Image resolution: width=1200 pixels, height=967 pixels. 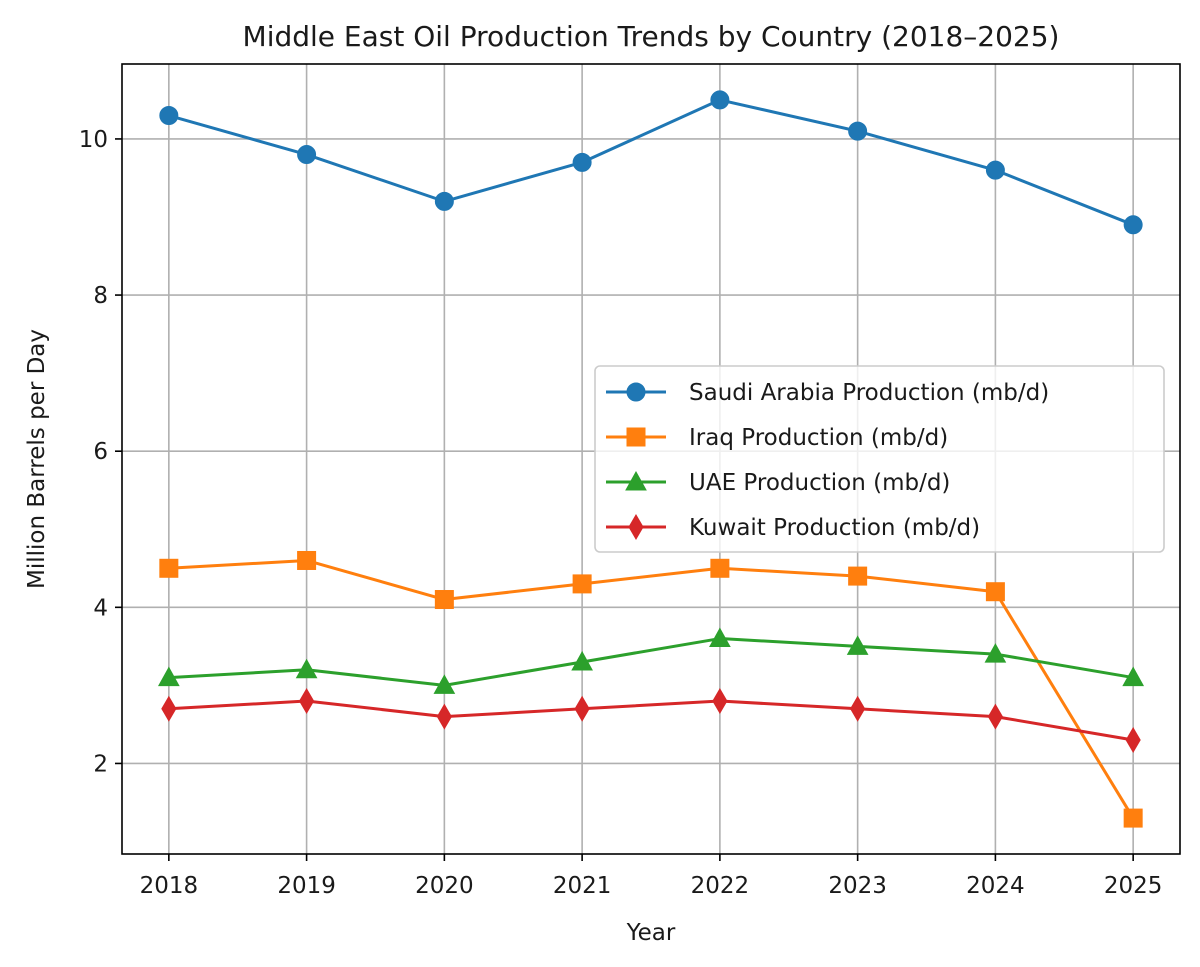 What do you see at coordinates (100, 764) in the screenshot?
I see `y-tick-label: 2` at bounding box center [100, 764].